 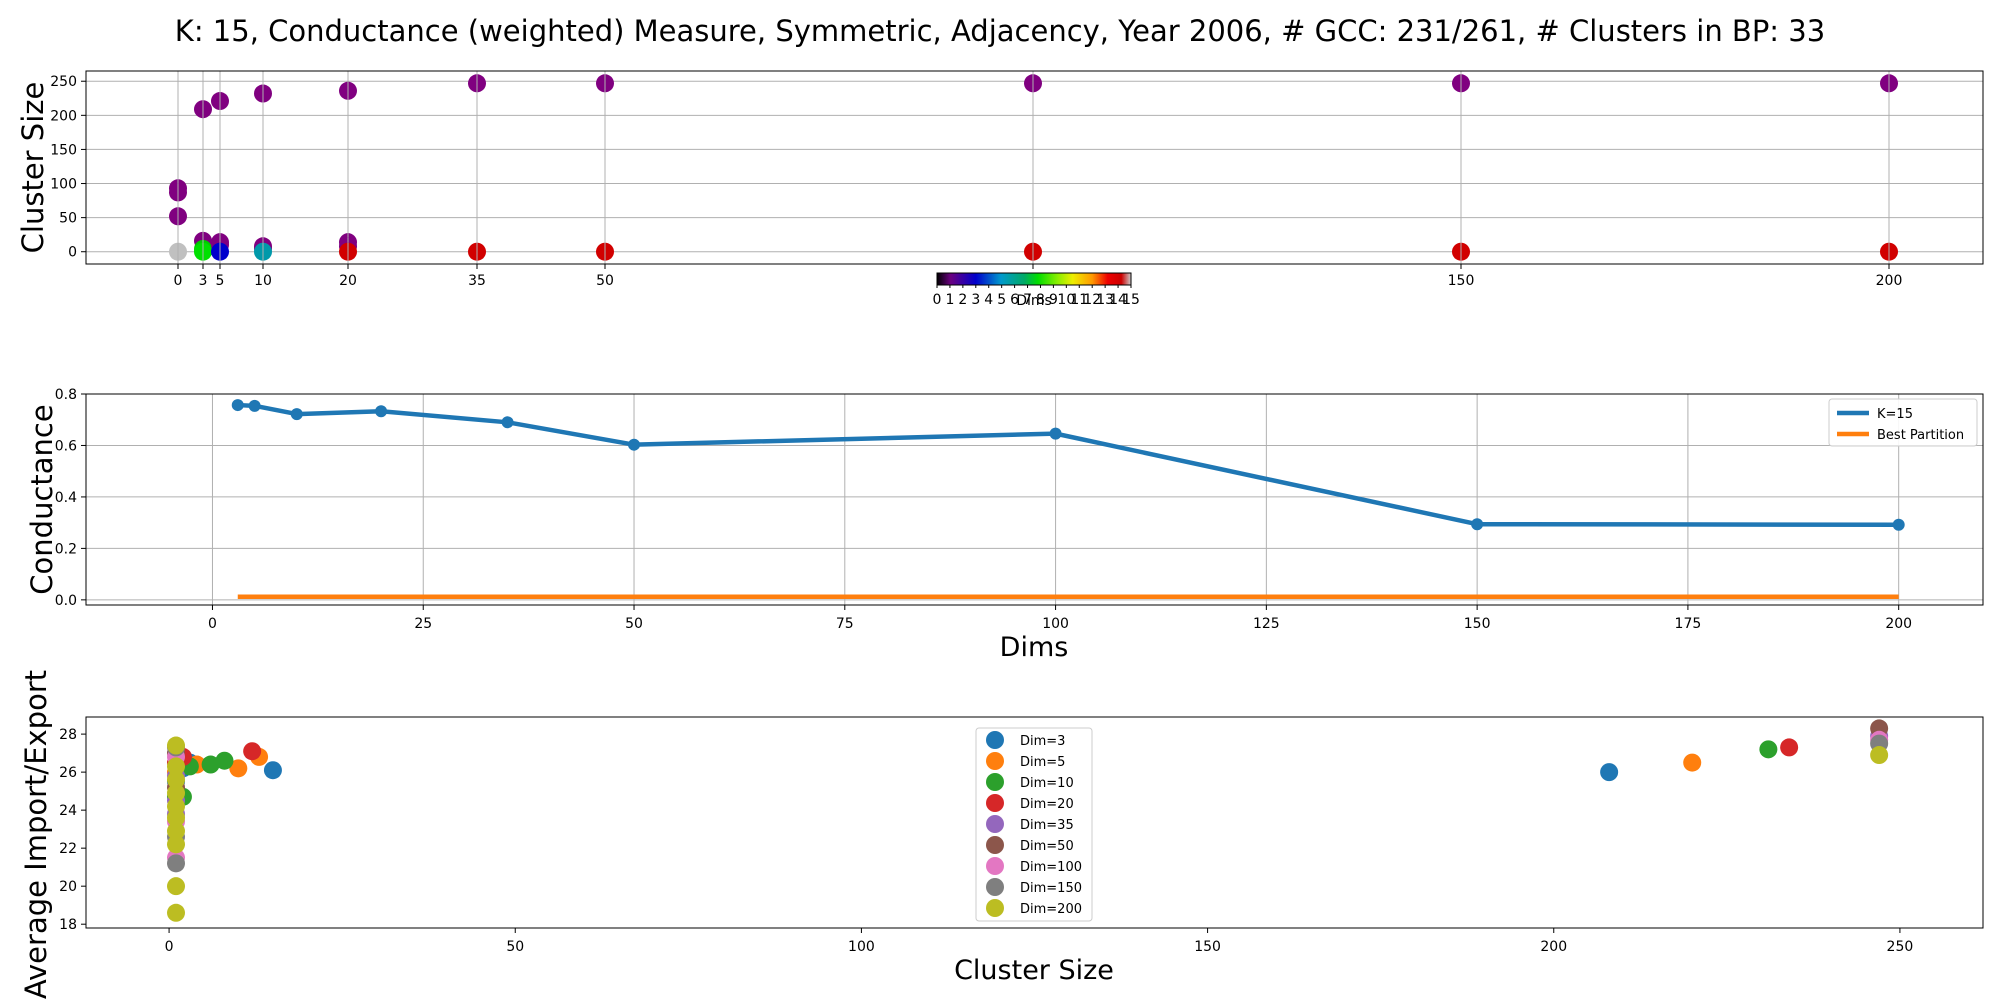 What do you see at coordinates (1034, 301) in the screenshot?
I see `colorbar-label: Dims` at bounding box center [1034, 301].